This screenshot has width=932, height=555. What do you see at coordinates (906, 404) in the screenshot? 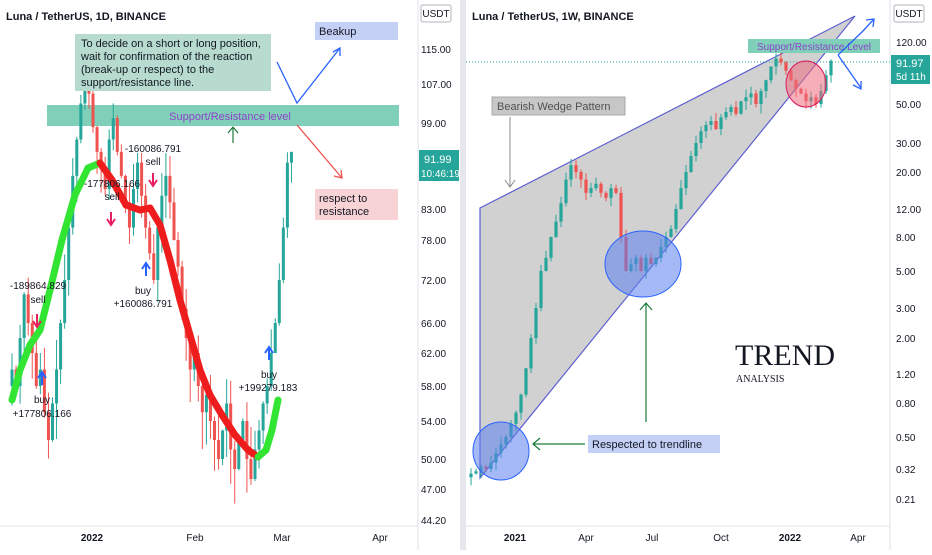
I see `right-y-tick: 0.80` at bounding box center [906, 404].